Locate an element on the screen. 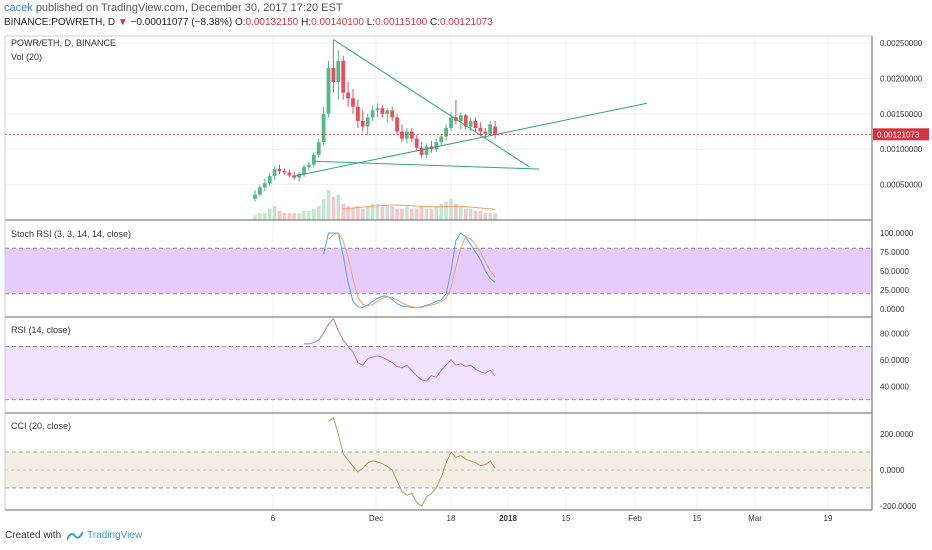  rsi-band is located at coordinates (438, 373).